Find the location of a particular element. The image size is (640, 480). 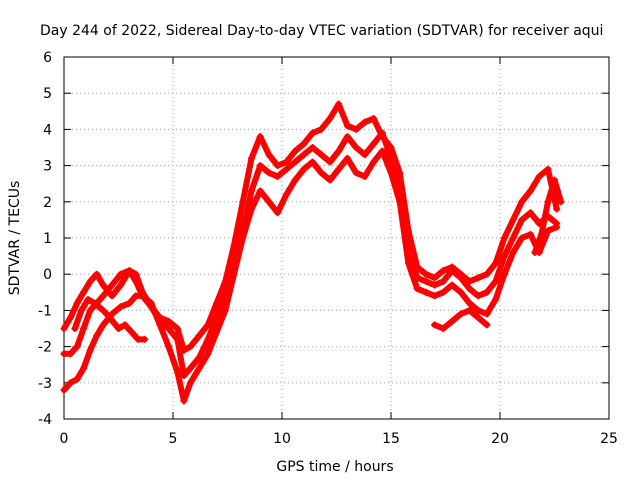

y-axis-label: SDTVAR / TECUs is located at coordinates (15, 238).